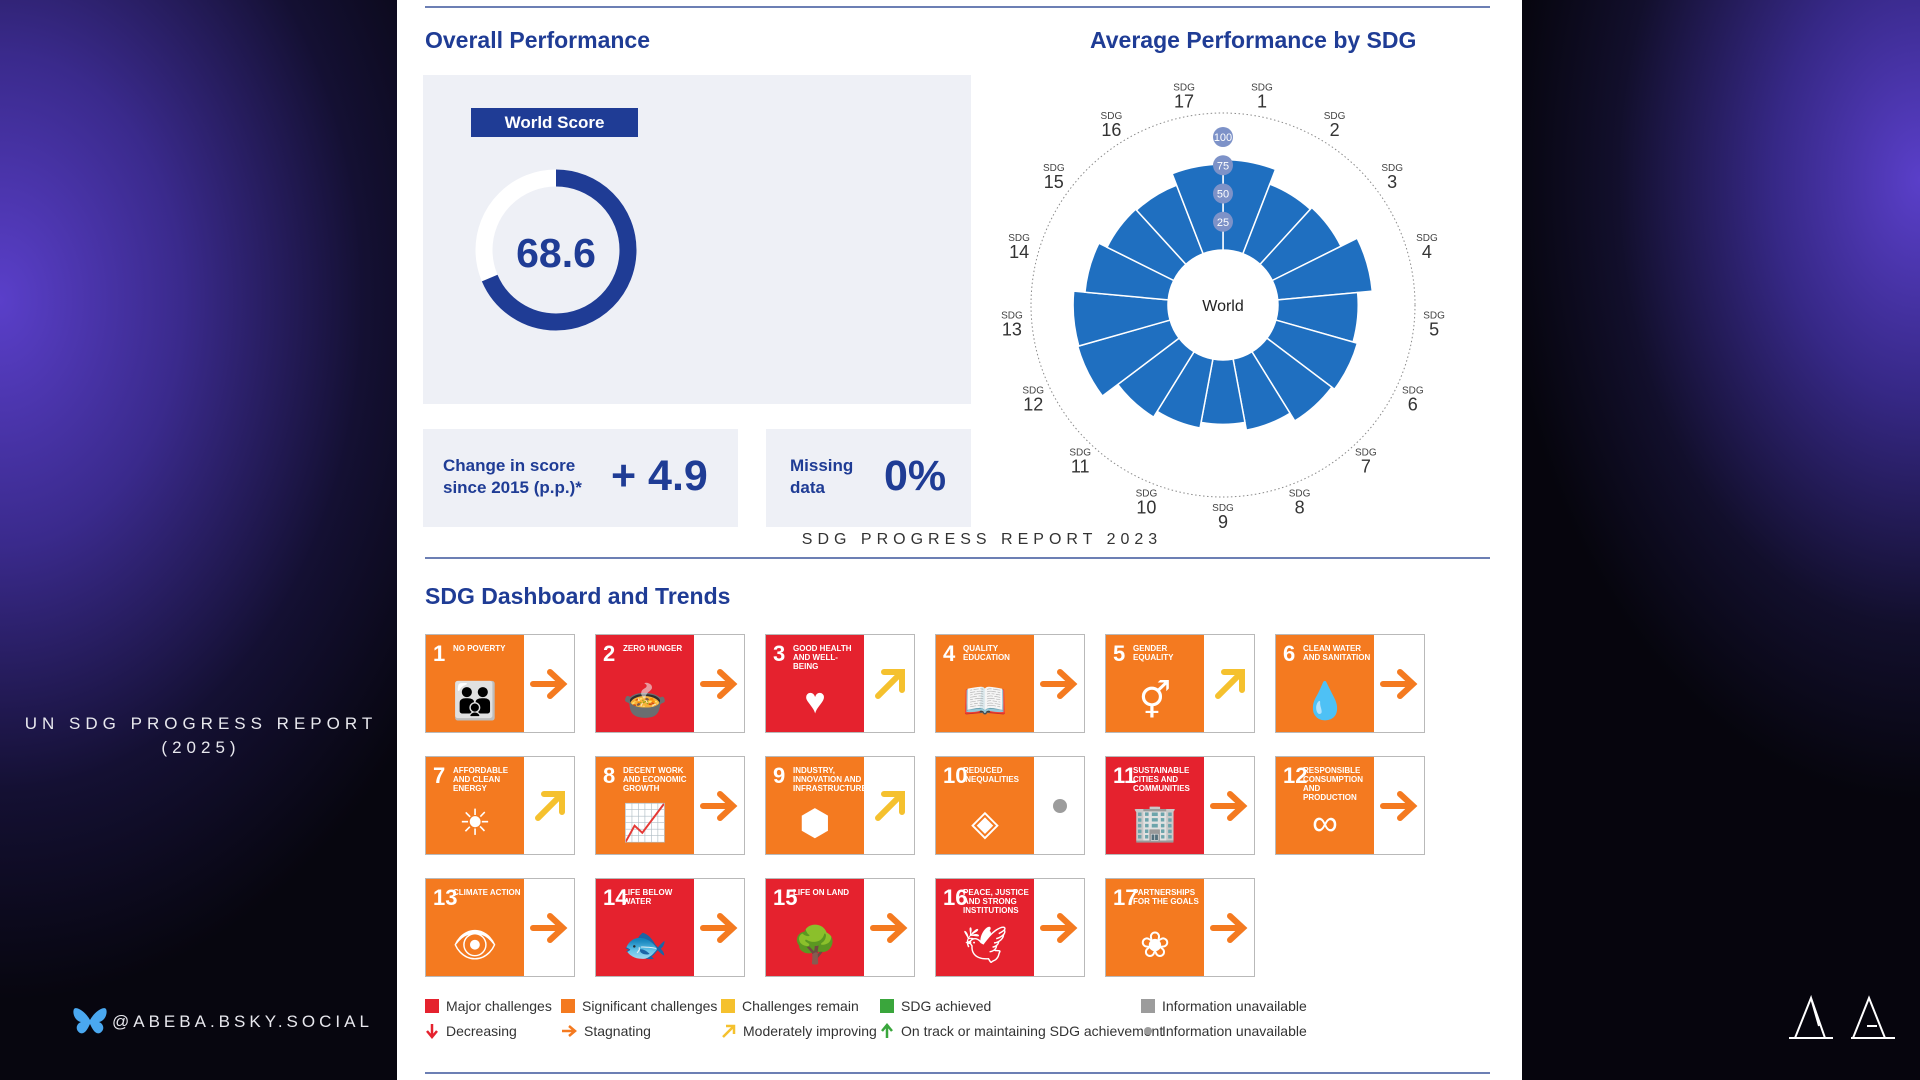  Describe the element at coordinates (1366, 467) in the screenshot. I see `radar-axis-number: 7` at that location.